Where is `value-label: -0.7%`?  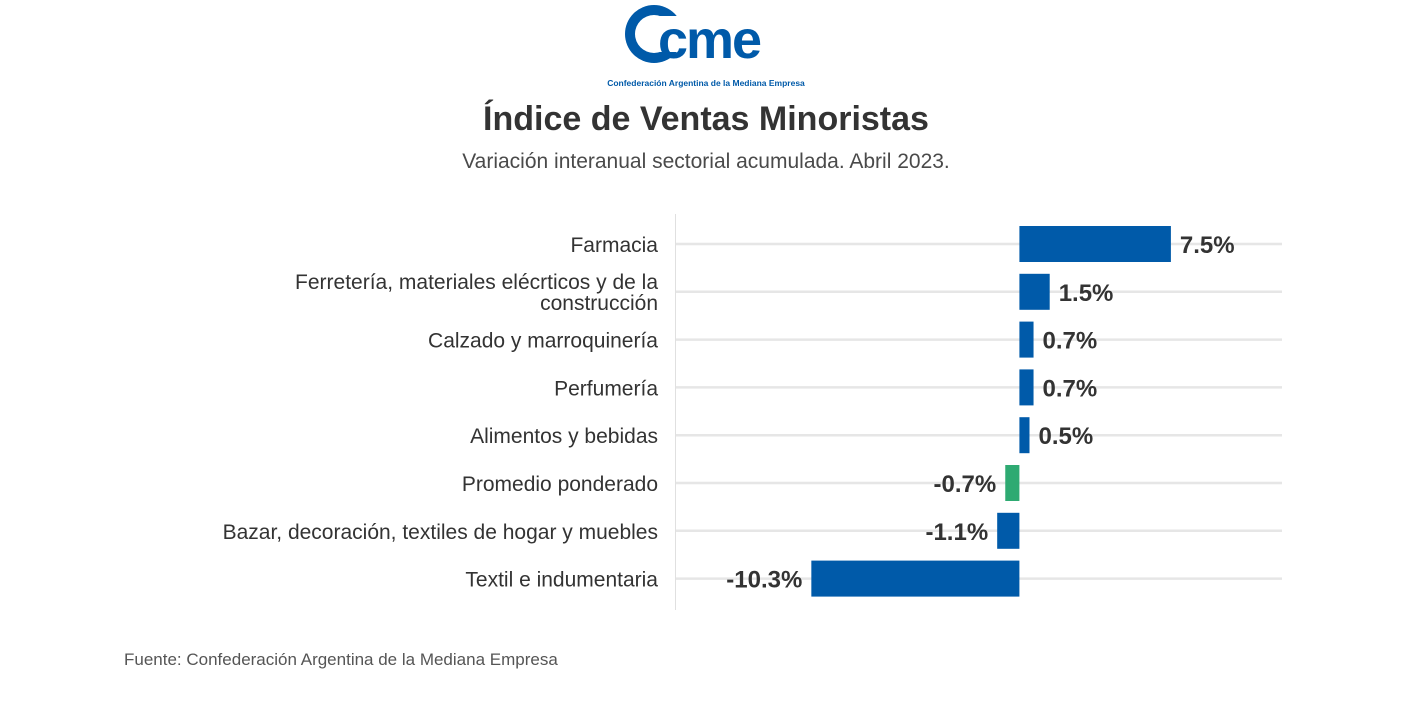
value-label: -0.7% is located at coordinates (965, 484).